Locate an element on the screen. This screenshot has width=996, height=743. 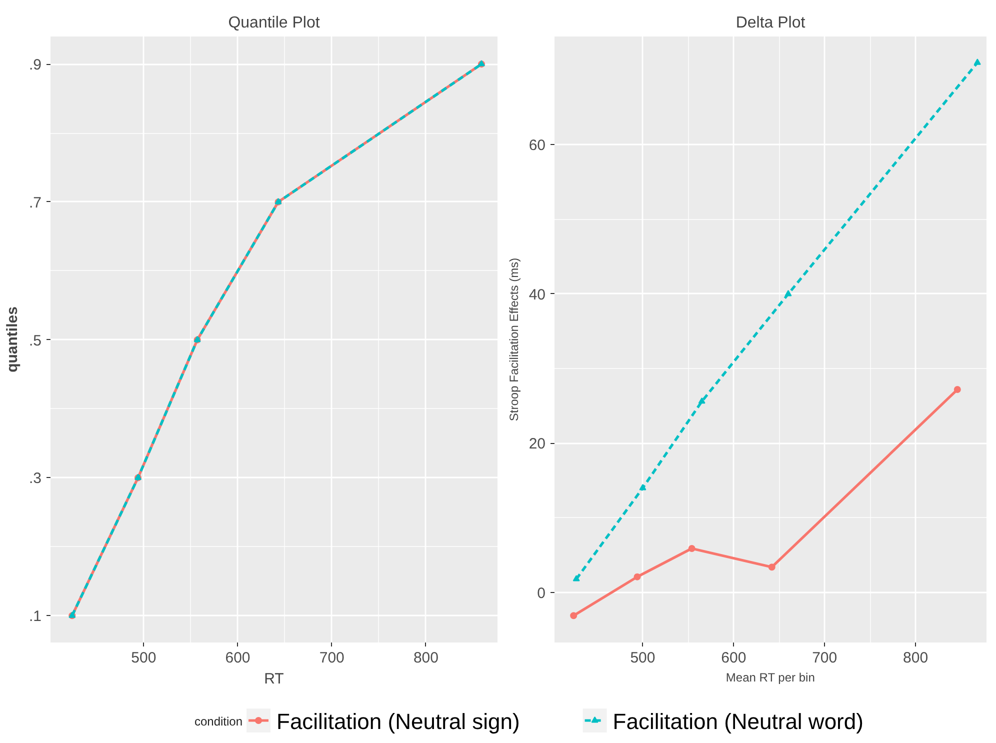
y-axis-title: Stroop Facilitation Effects (ms) is located at coordinates (513, 340).